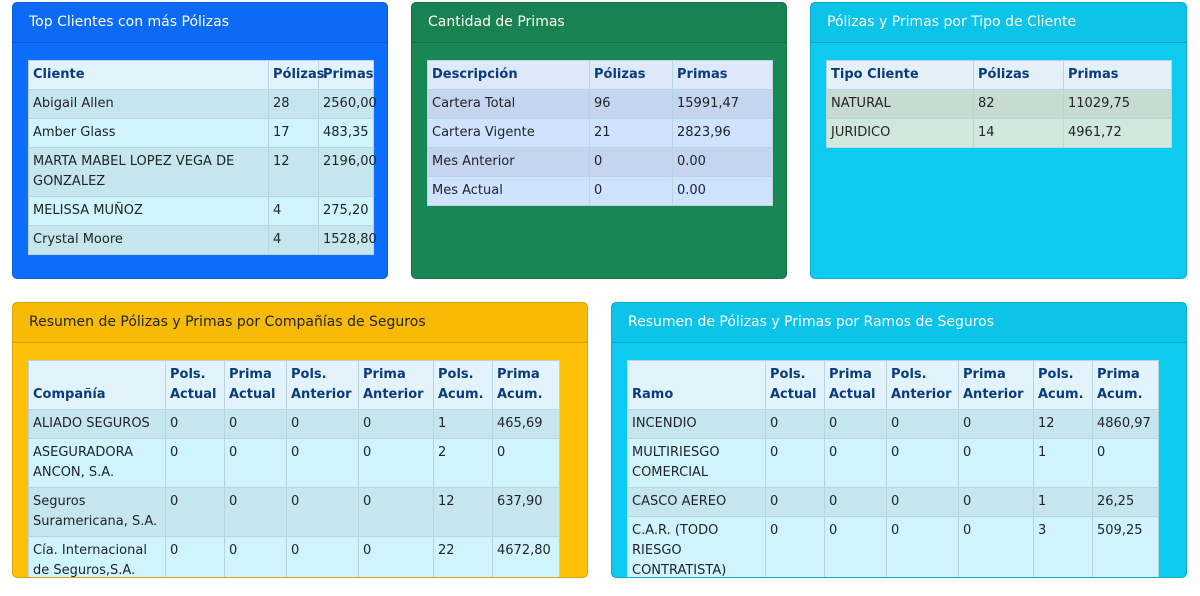 This screenshot has height=596, width=1200. Describe the element at coordinates (900, 104) in the screenshot. I see `table-cell: NATURAL` at that location.